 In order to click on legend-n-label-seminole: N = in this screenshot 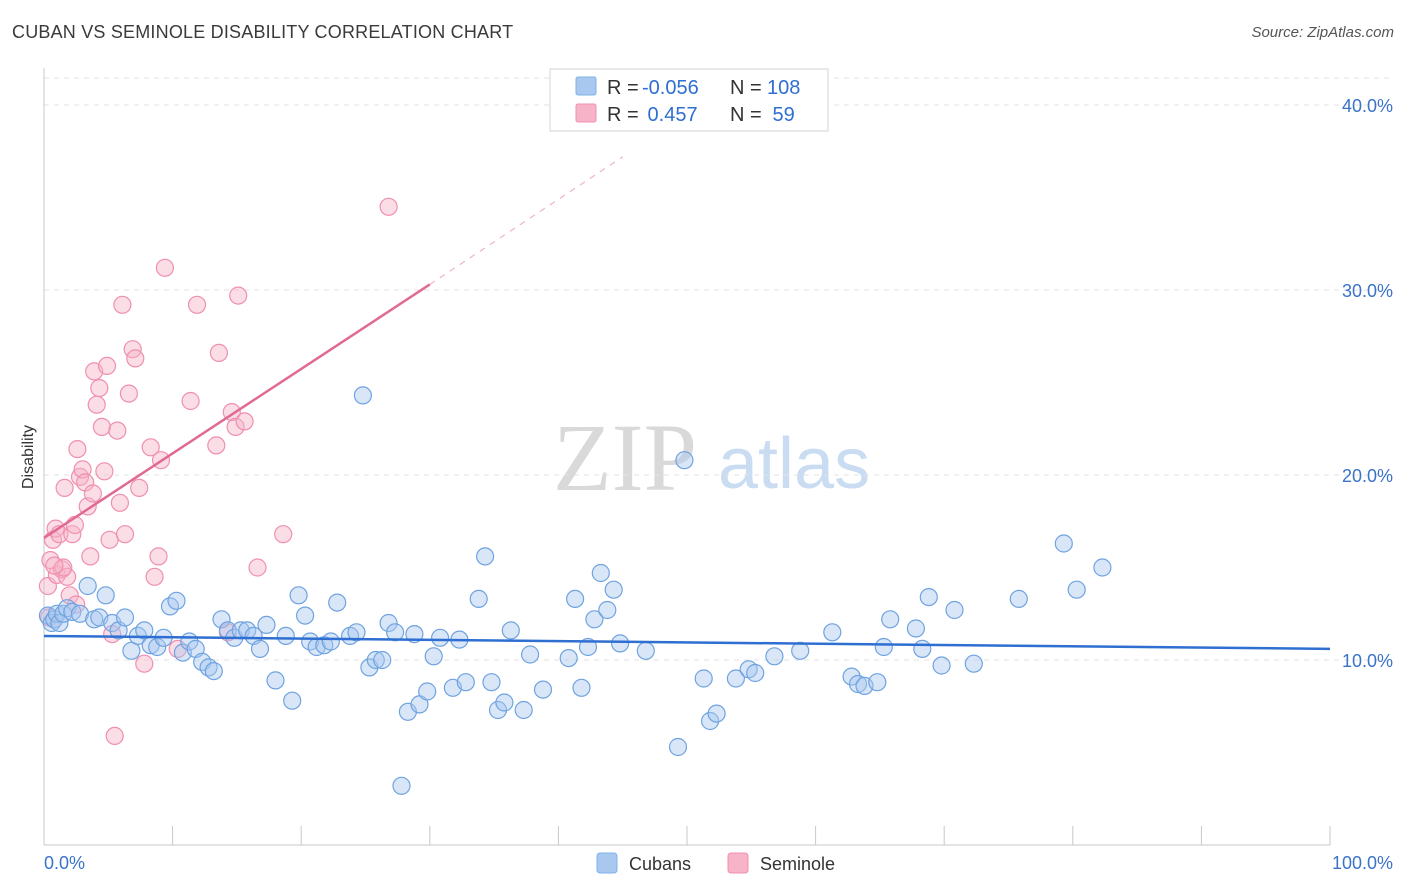, I will do `click(746, 115)`.